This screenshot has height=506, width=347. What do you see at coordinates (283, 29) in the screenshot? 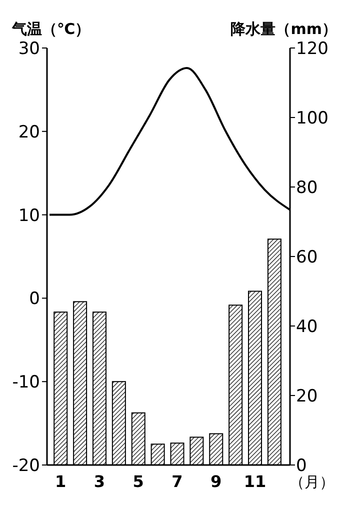
I see `y2-axis-title: 降水量（mm）` at bounding box center [283, 29].